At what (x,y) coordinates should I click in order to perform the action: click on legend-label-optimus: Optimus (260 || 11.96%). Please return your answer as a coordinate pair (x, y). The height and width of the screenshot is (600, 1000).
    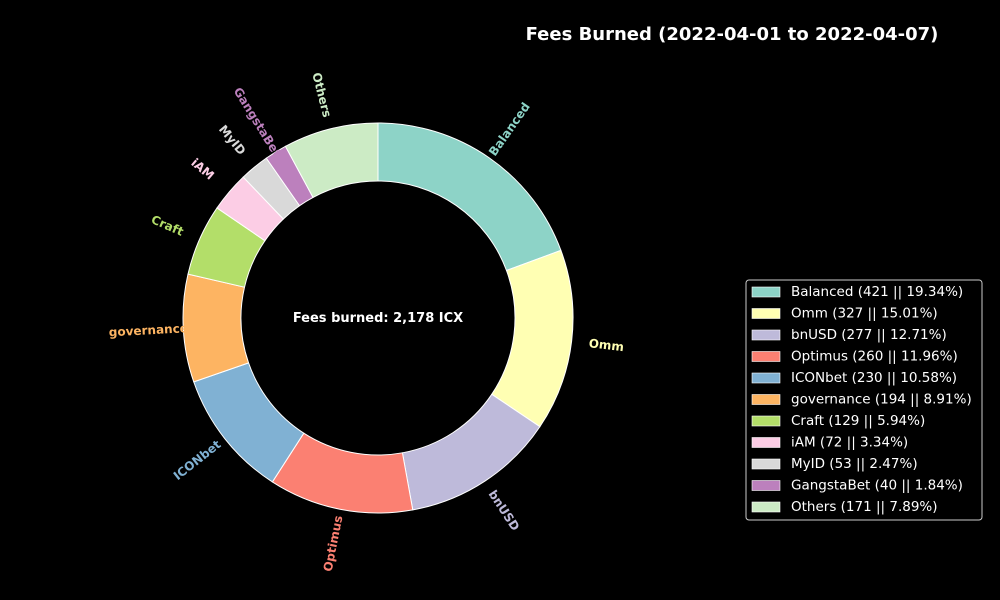
    Looking at the image, I should click on (874, 357).